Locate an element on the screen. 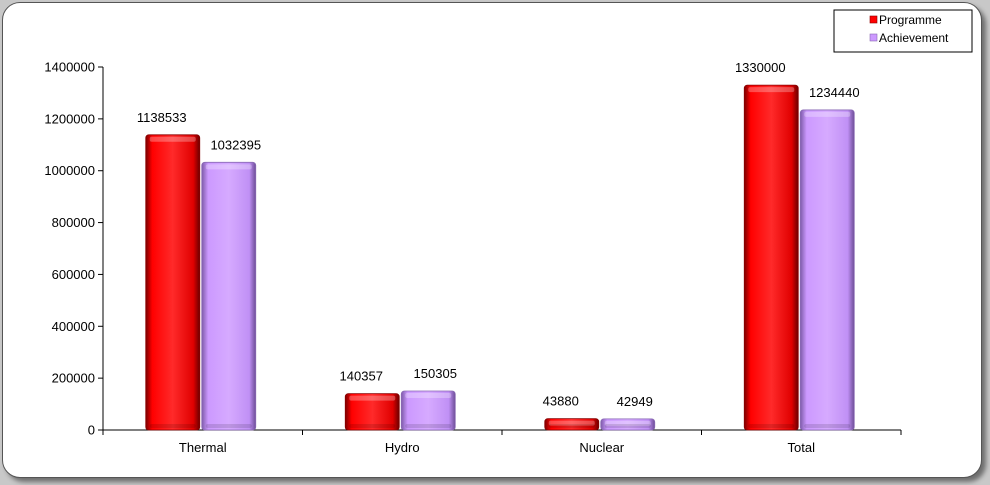 The height and width of the screenshot is (485, 990). legend-label-achievement: Achievement is located at coordinates (914, 38).